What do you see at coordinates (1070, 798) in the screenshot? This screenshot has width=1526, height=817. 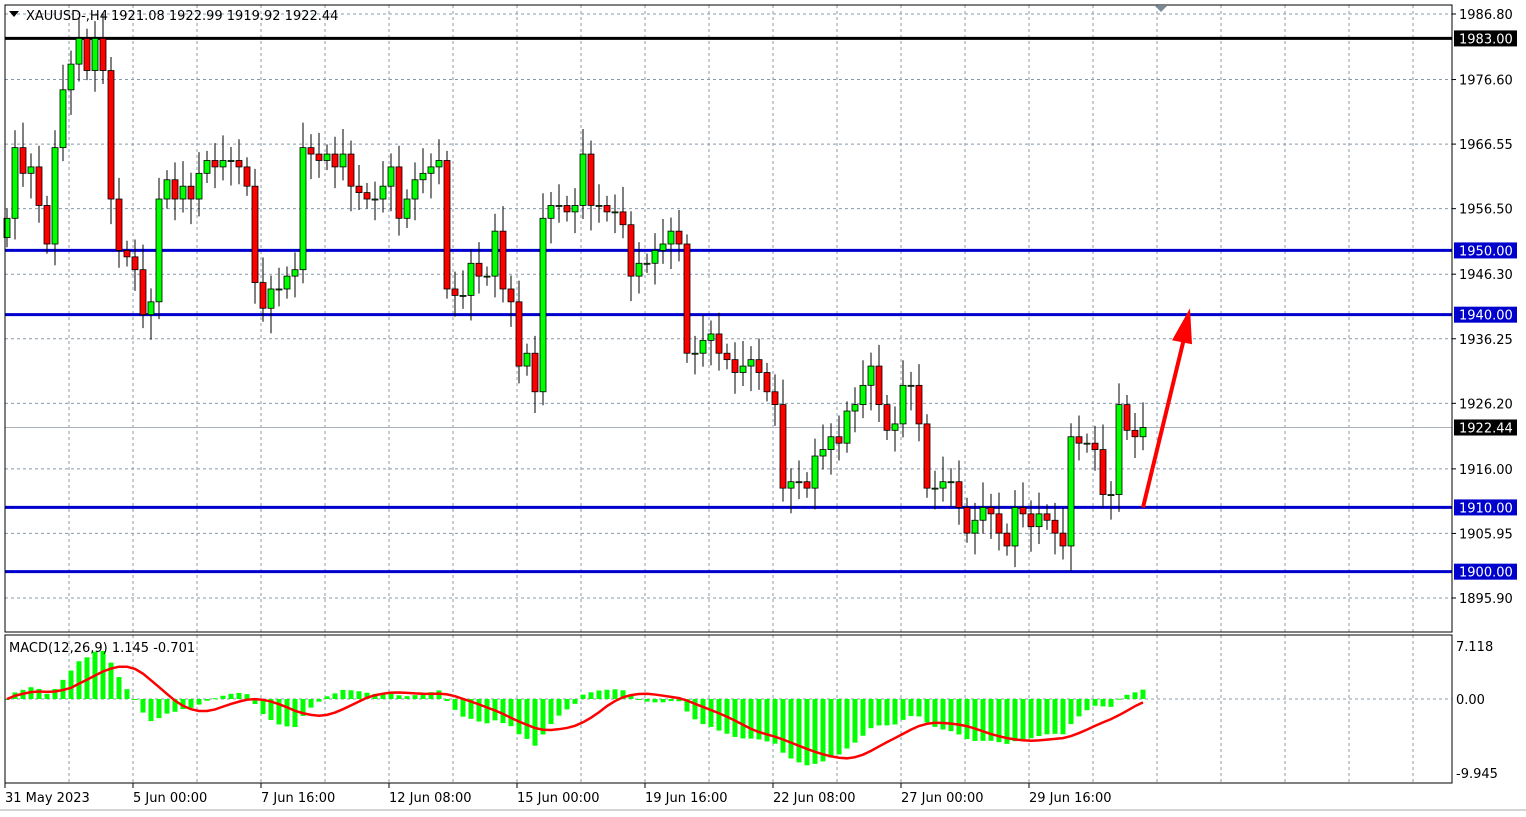 I see `x-tick-label: 29 Jun 16:00` at bounding box center [1070, 798].